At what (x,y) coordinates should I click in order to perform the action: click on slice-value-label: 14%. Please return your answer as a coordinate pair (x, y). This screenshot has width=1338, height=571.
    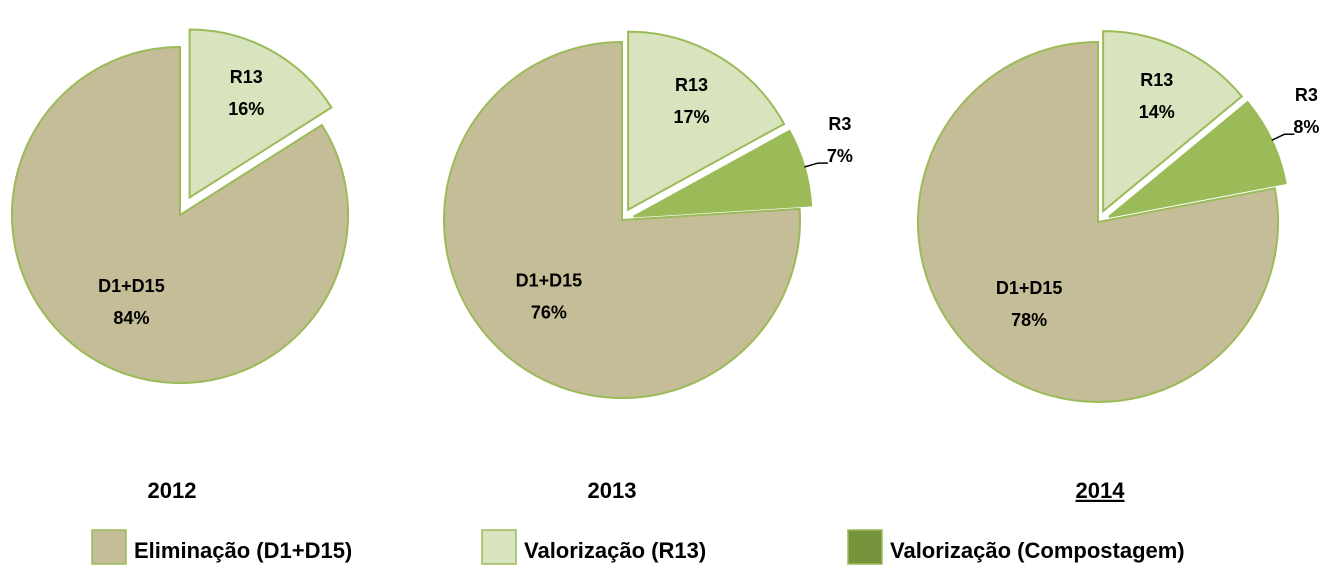
    Looking at the image, I should click on (1157, 112).